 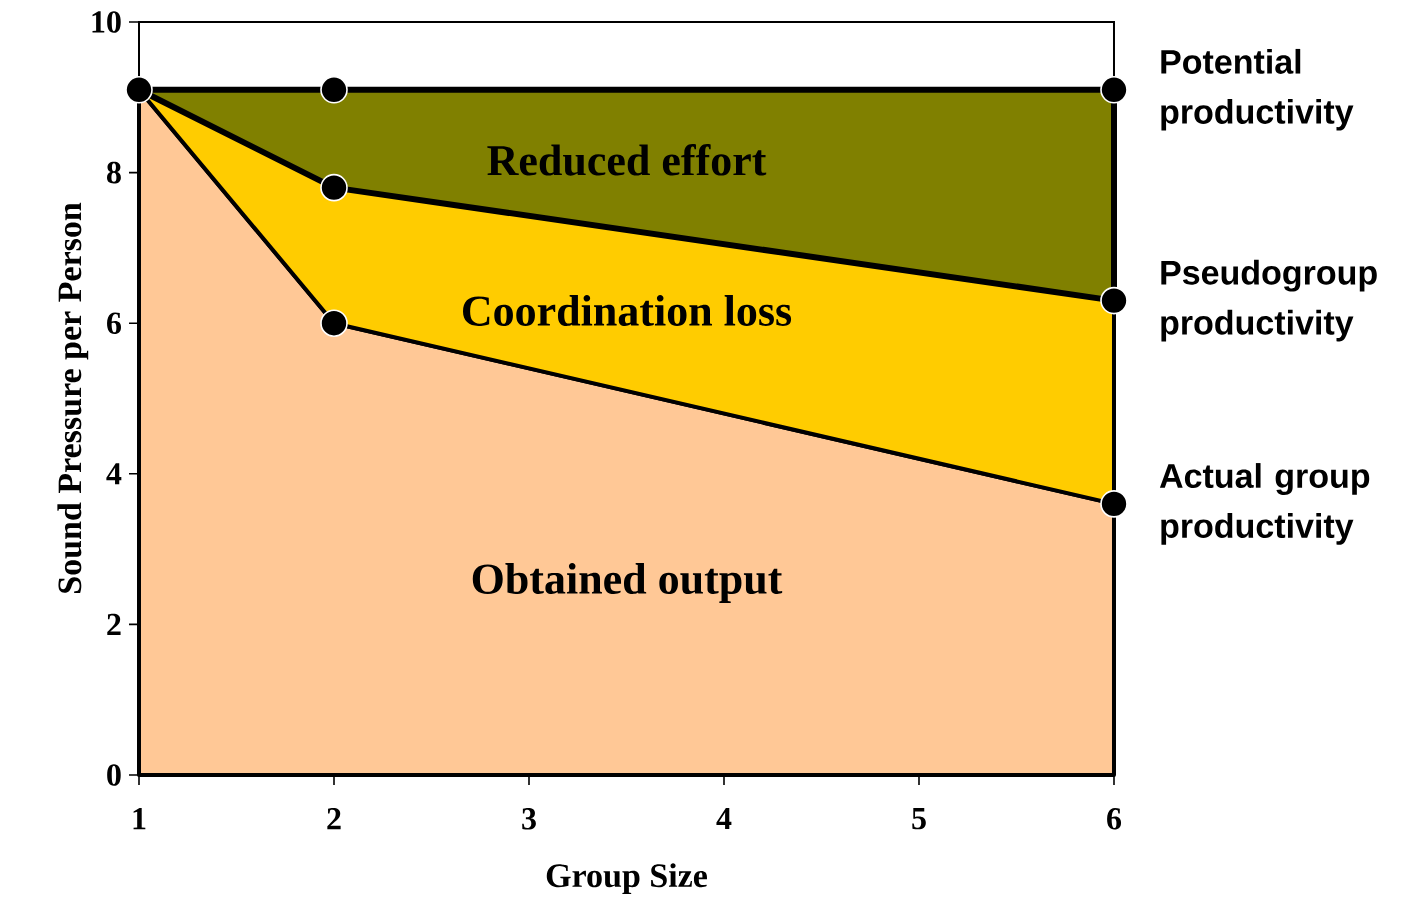 I want to click on x-axis-title: Group Size, so click(x=626, y=879).